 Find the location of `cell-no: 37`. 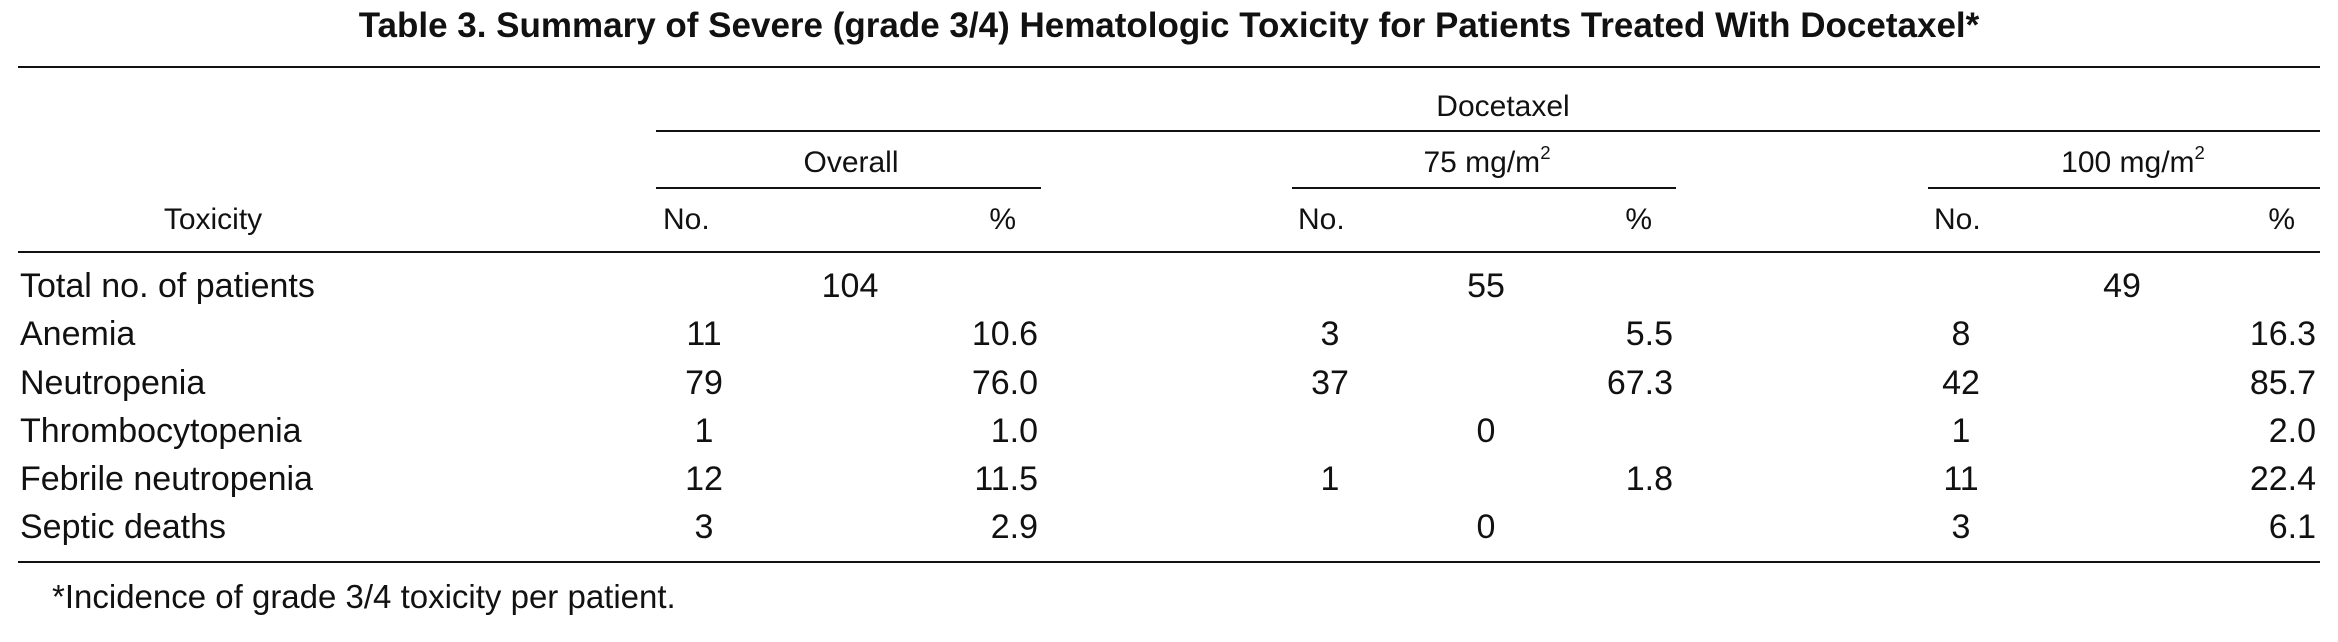

cell-no: 37 is located at coordinates (1330, 383).